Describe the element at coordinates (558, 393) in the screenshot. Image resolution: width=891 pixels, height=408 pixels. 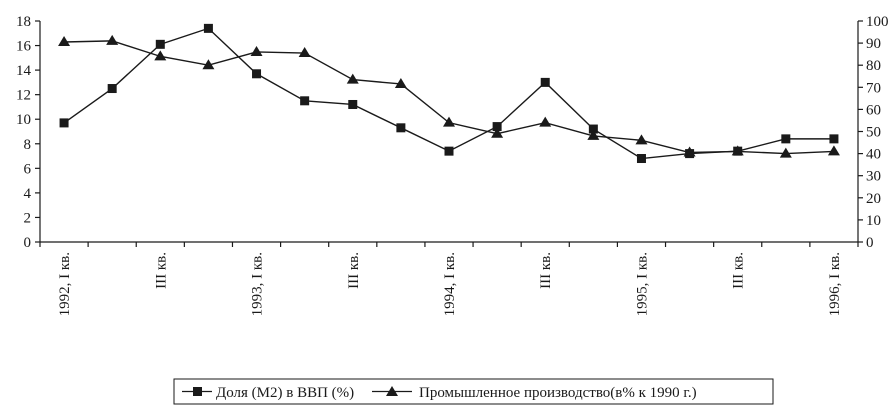
I see `legend-label-industry: Промышленное производство(в% к 1990 г.)` at that location.